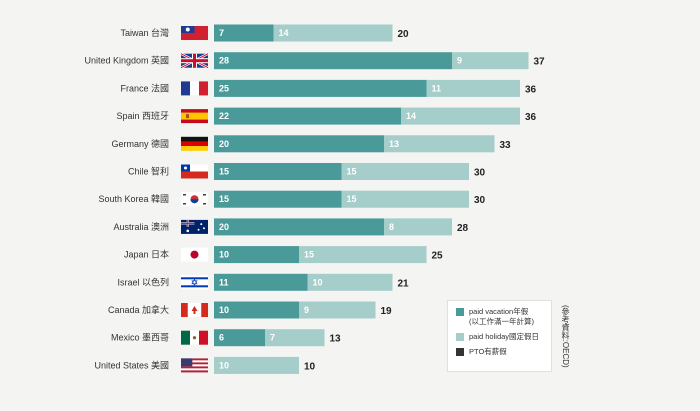 This screenshot has height=411, width=700. What do you see at coordinates (506, 145) in the screenshot?
I see `bar-total-label: 33` at bounding box center [506, 145].